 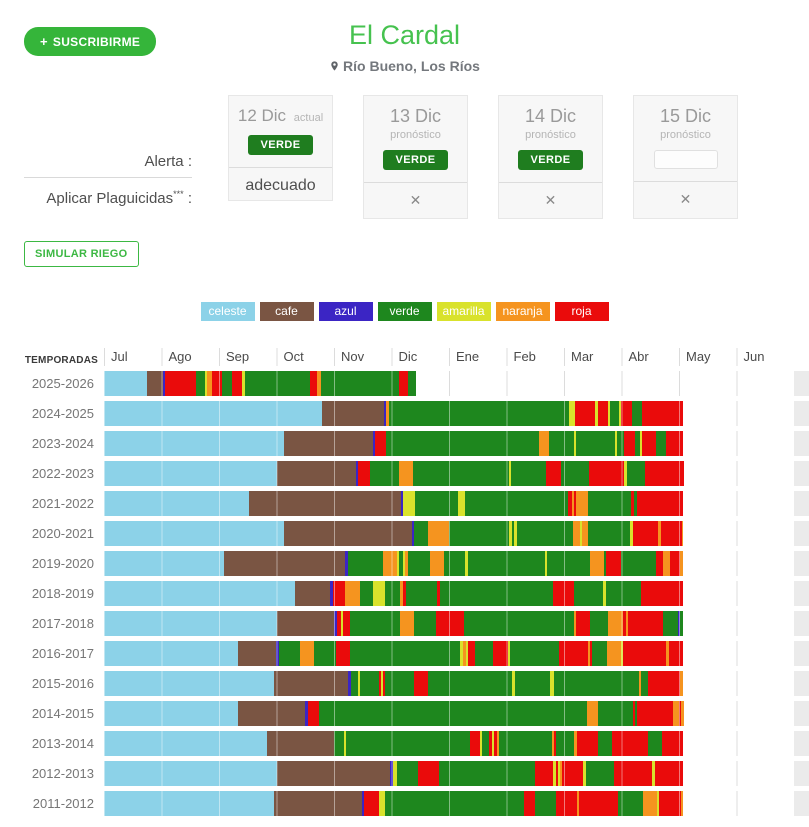 I want to click on segment-celeste, so click(x=189, y=683).